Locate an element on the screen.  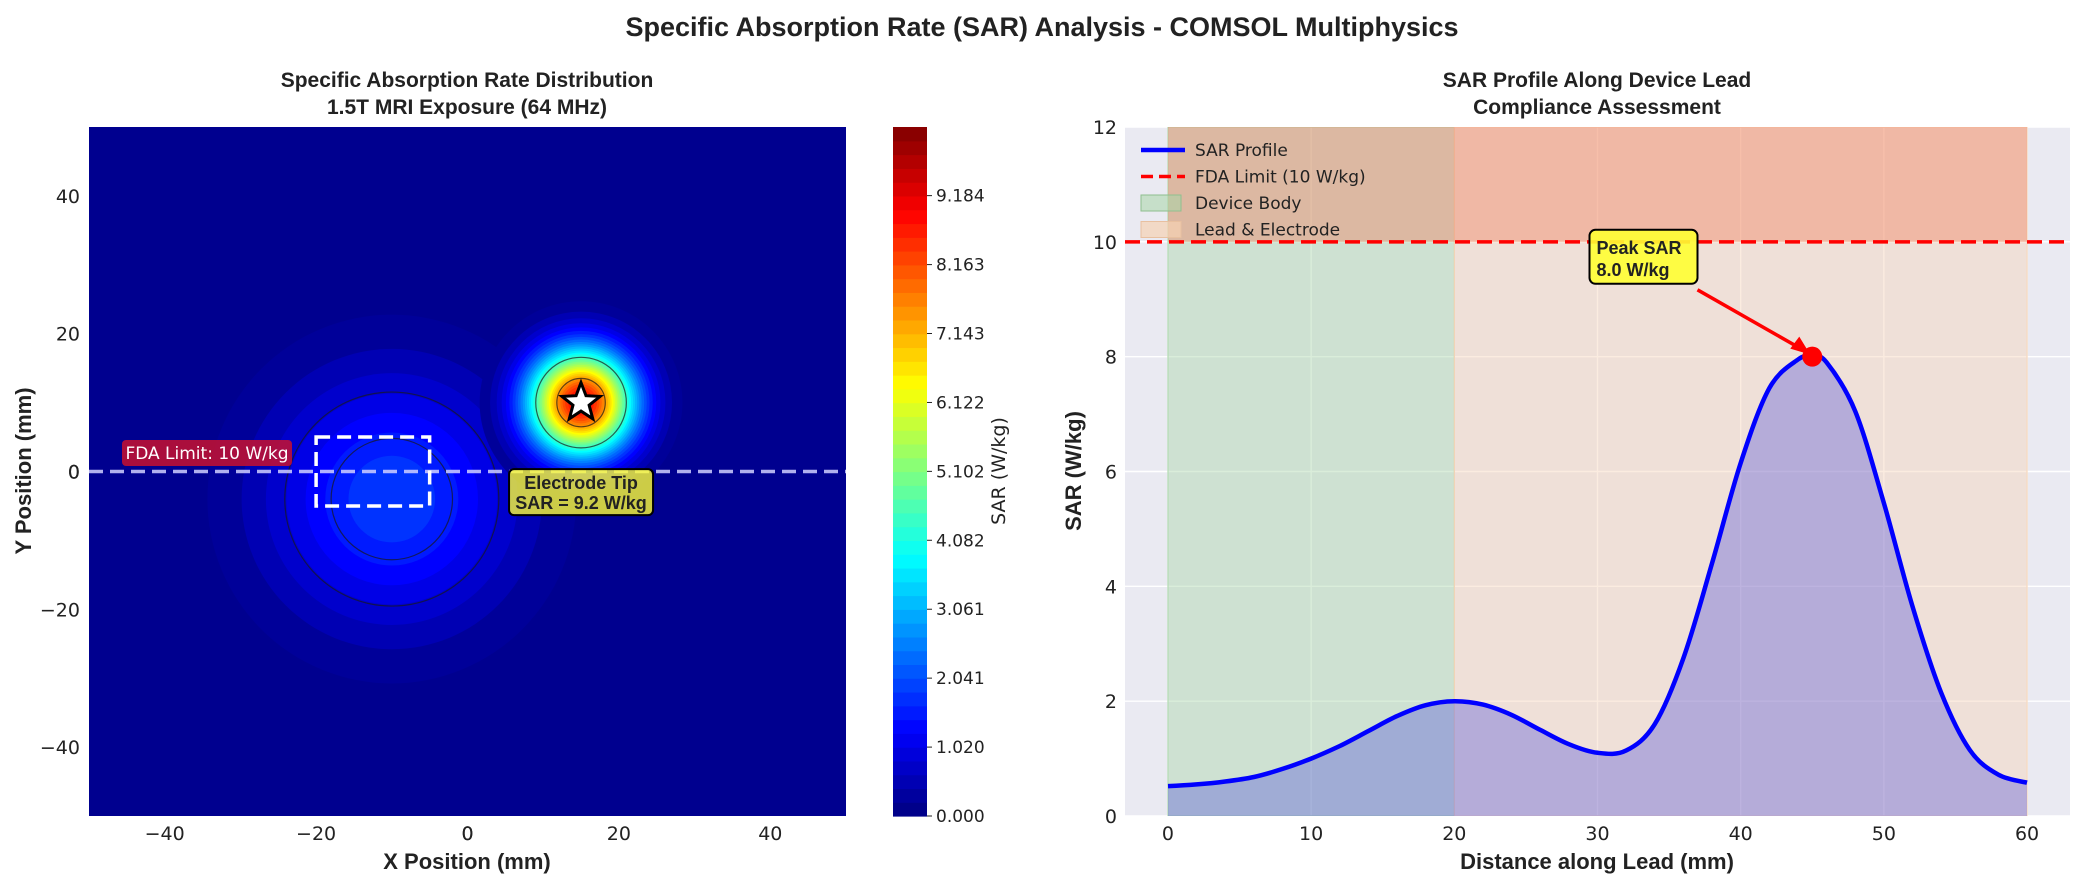
heatmap-x-tick: −20 is located at coordinates (316, 834).